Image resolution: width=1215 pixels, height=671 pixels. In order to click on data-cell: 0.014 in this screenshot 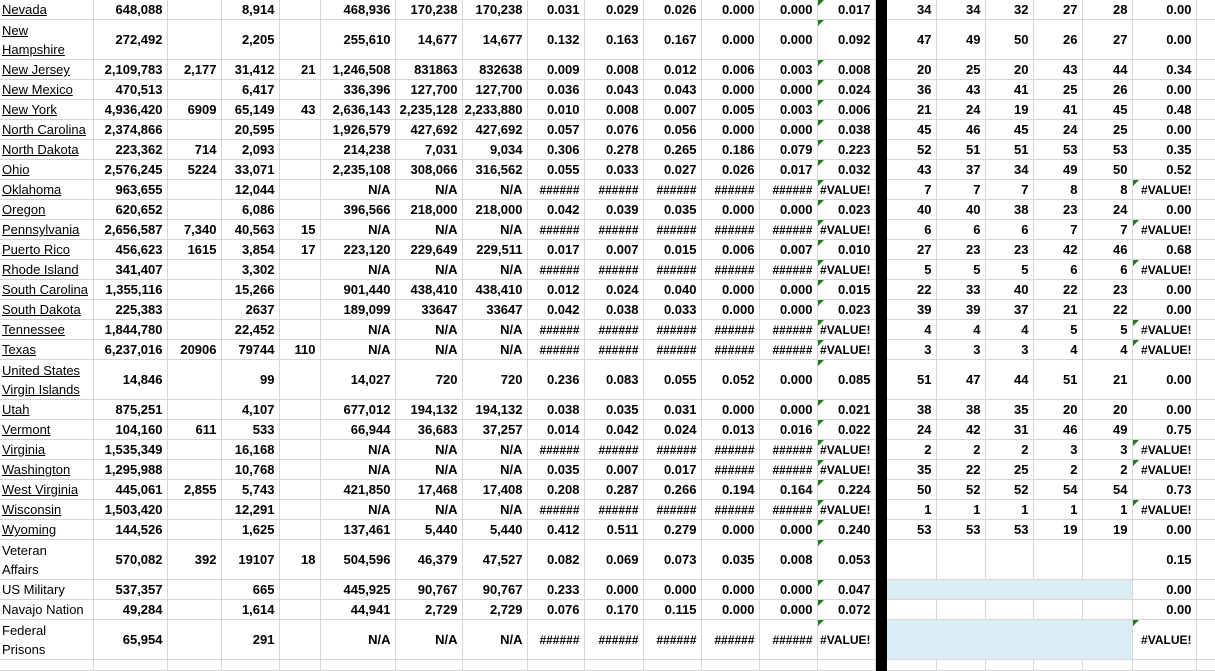, I will do `click(556, 429)`.